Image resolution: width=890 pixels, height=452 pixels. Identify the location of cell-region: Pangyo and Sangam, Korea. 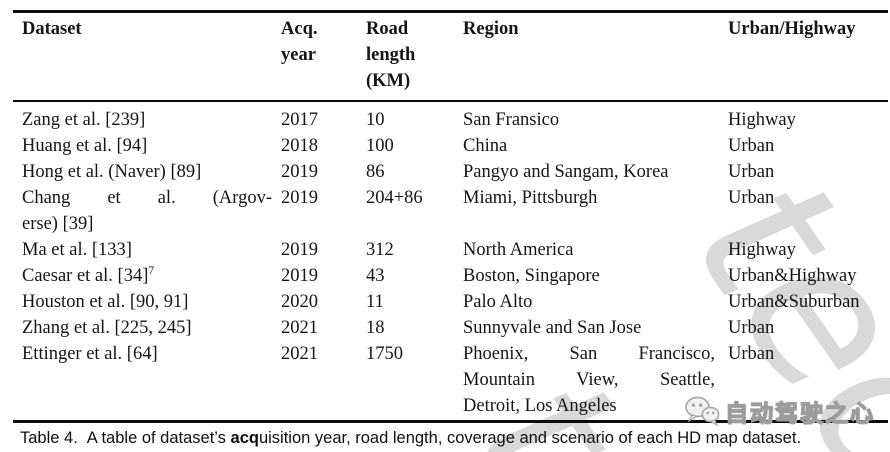
(595, 172).